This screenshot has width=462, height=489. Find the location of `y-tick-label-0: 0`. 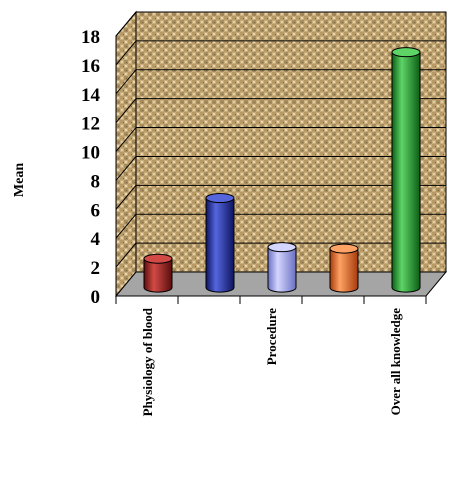

y-tick-label-0: 0 is located at coordinates (96, 297).